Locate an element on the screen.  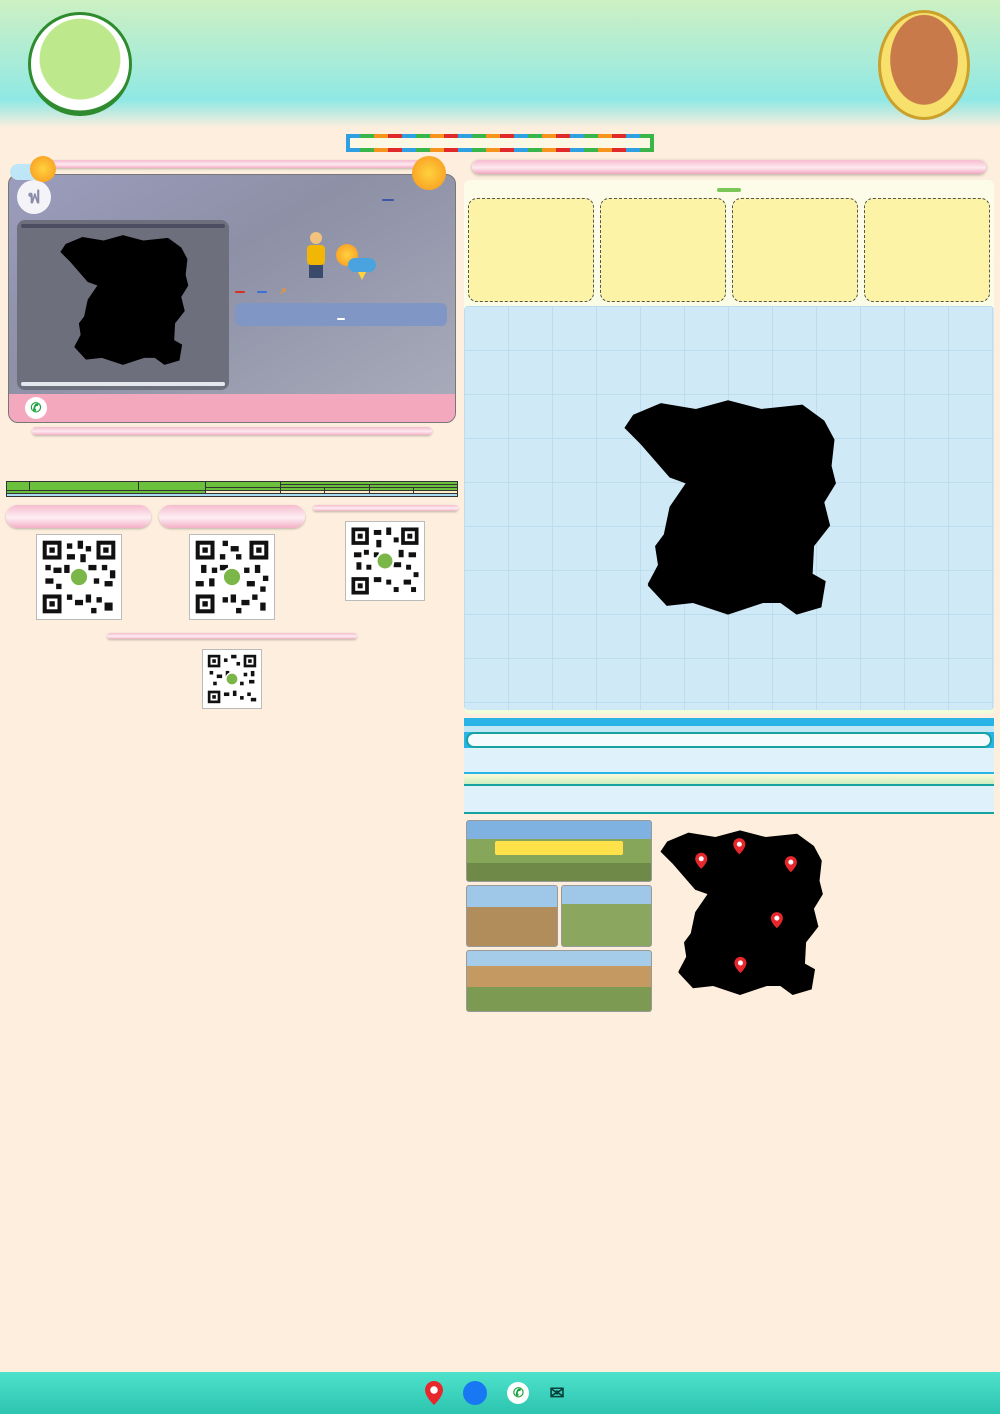
qr-farmer-registry is located at coordinates (231, 576).